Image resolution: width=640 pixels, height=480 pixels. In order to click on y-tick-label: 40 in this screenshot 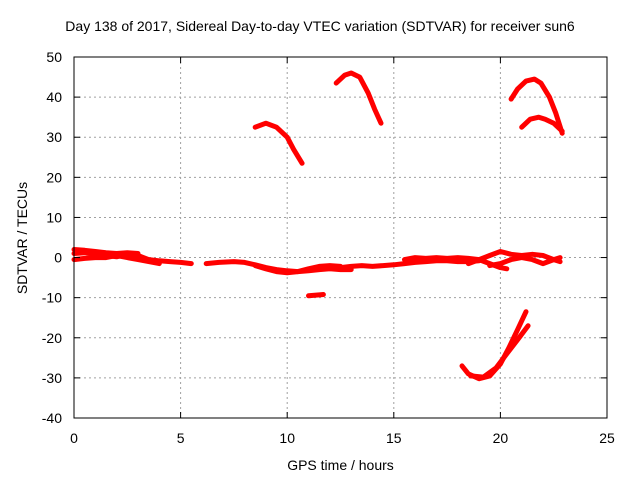, I will do `click(54, 97)`.